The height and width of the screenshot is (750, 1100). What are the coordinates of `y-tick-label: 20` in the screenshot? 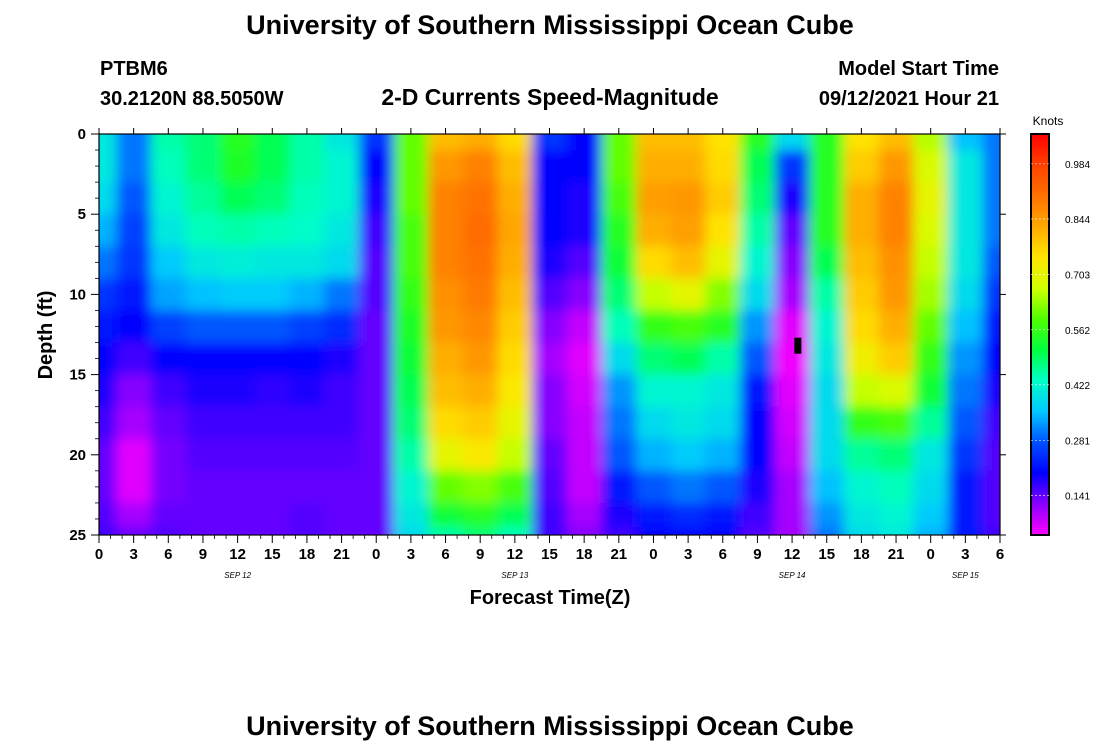 It's located at (77, 455).